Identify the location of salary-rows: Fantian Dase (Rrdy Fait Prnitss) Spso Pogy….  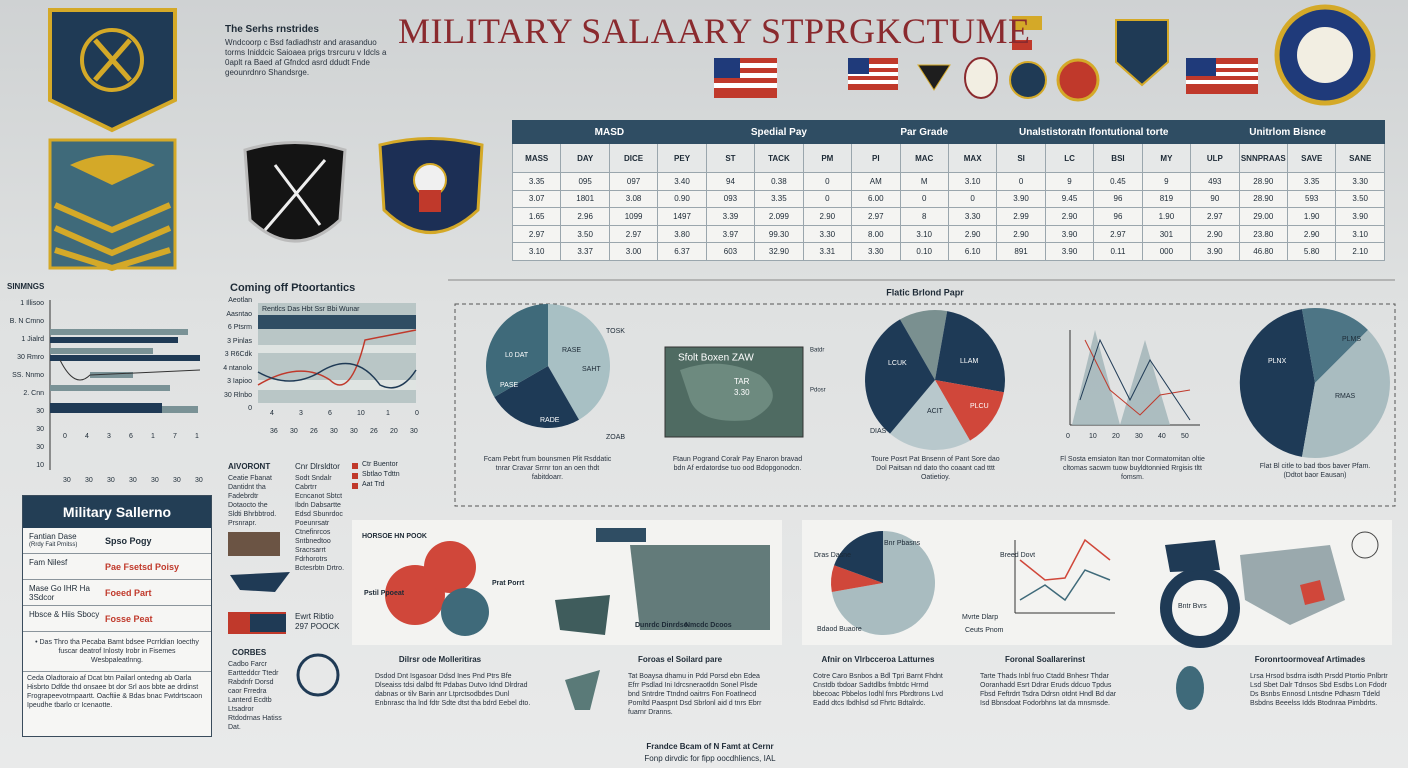
(117, 580).